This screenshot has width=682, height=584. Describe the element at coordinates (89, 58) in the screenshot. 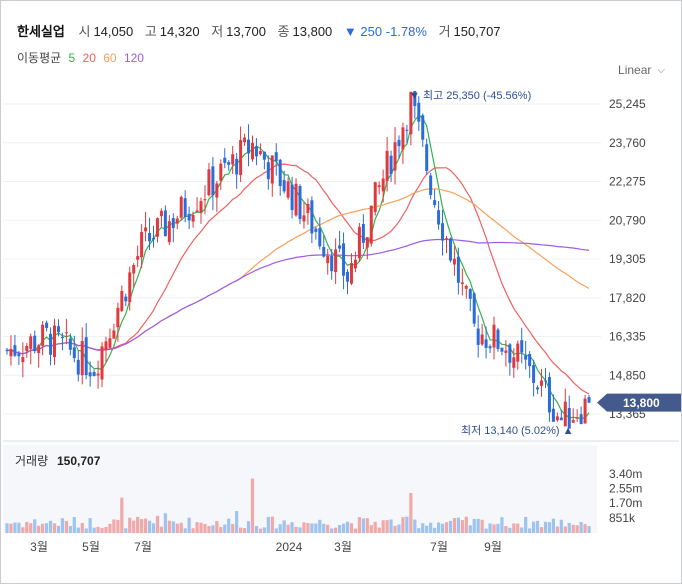

I see `ma-20-item: 20` at that location.